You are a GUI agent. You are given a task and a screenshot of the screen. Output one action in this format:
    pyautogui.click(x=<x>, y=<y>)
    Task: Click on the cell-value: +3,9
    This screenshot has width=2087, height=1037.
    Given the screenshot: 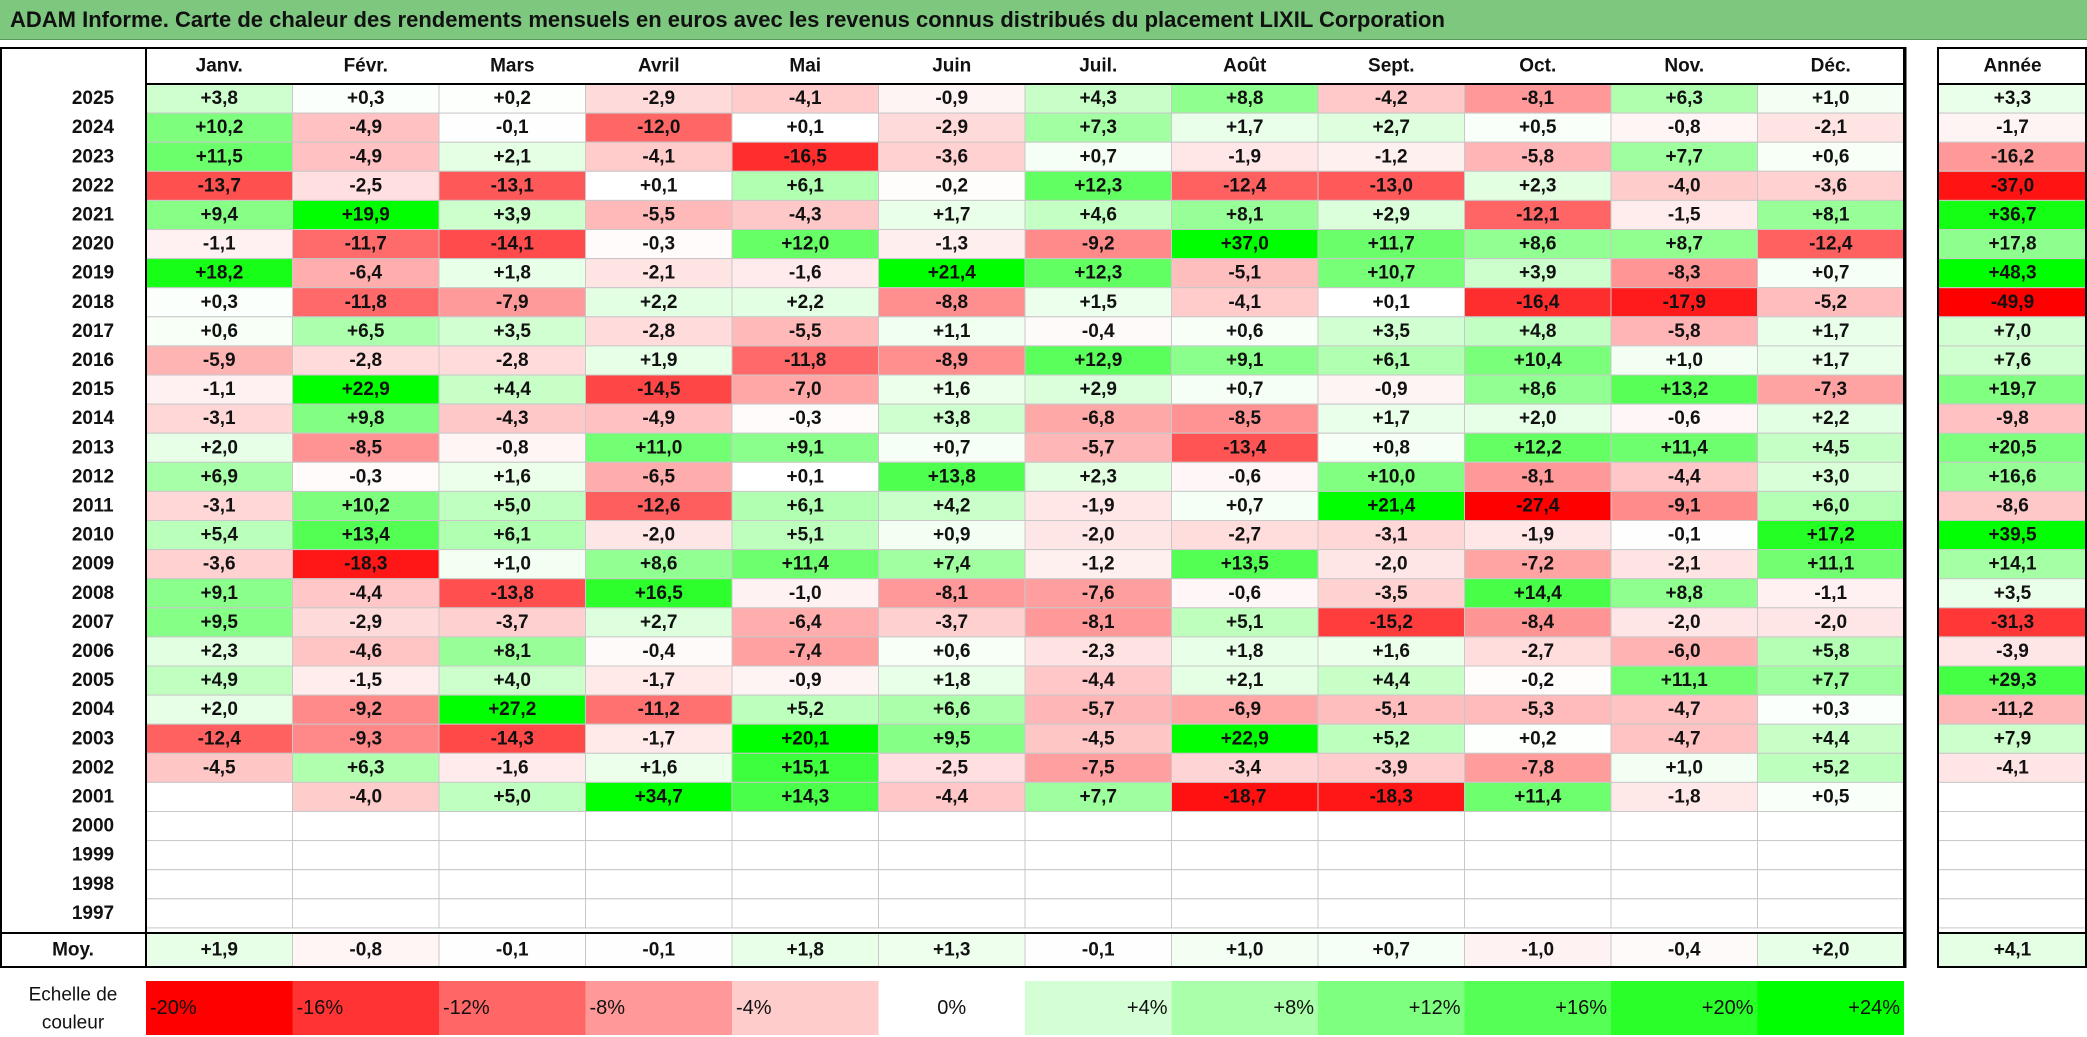 What is the action you would take?
    pyautogui.click(x=512, y=214)
    